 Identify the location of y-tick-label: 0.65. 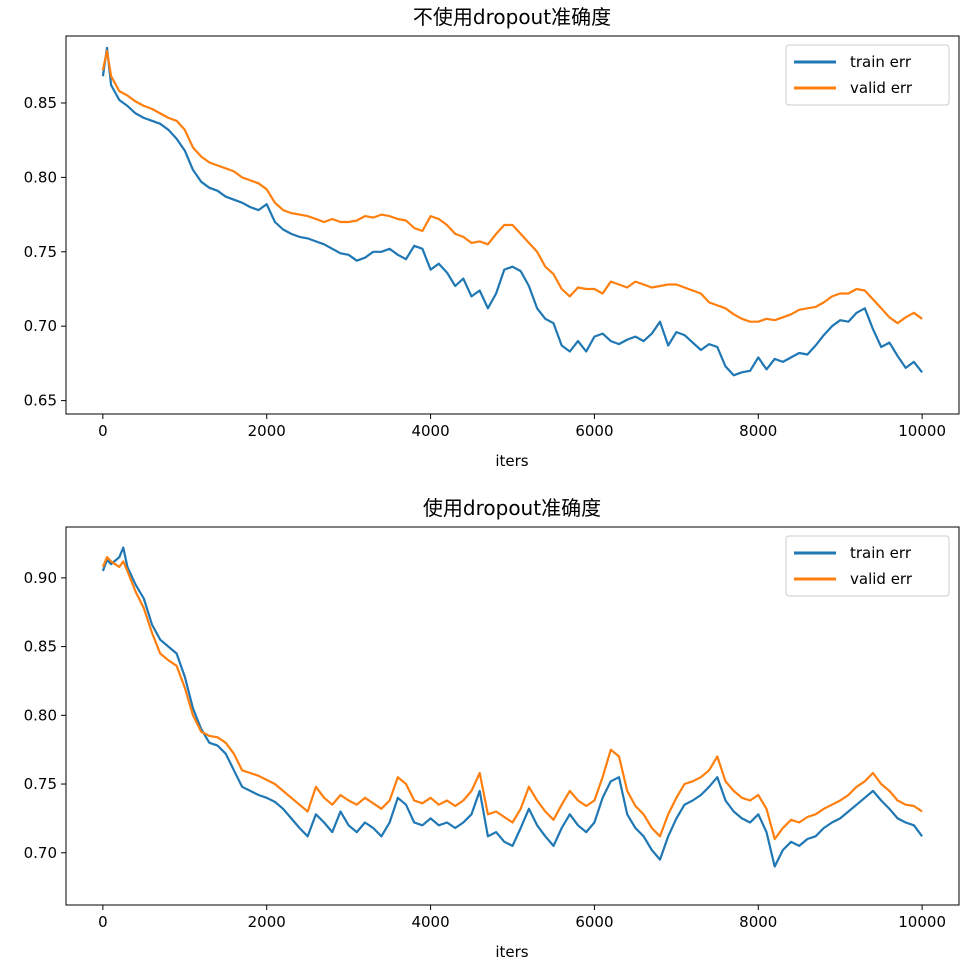
(40, 401).